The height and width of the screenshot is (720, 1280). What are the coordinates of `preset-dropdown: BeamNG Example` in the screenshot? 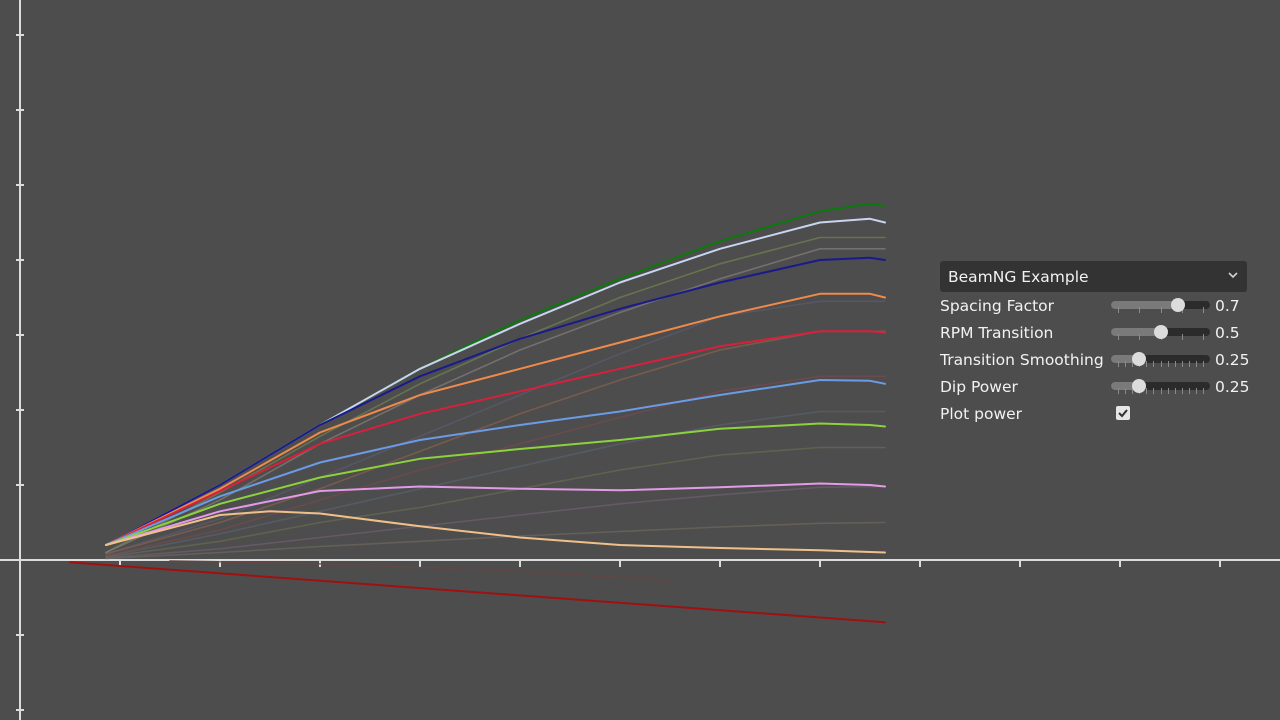 It's located at (1093, 276).